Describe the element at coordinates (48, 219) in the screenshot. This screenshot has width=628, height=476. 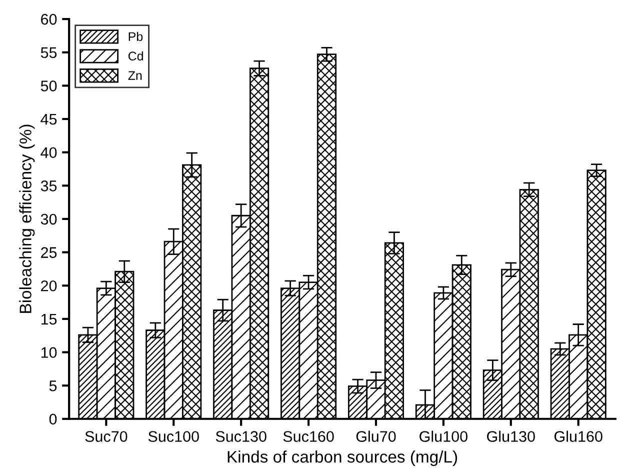
I see `y-tick-label: 30` at that location.